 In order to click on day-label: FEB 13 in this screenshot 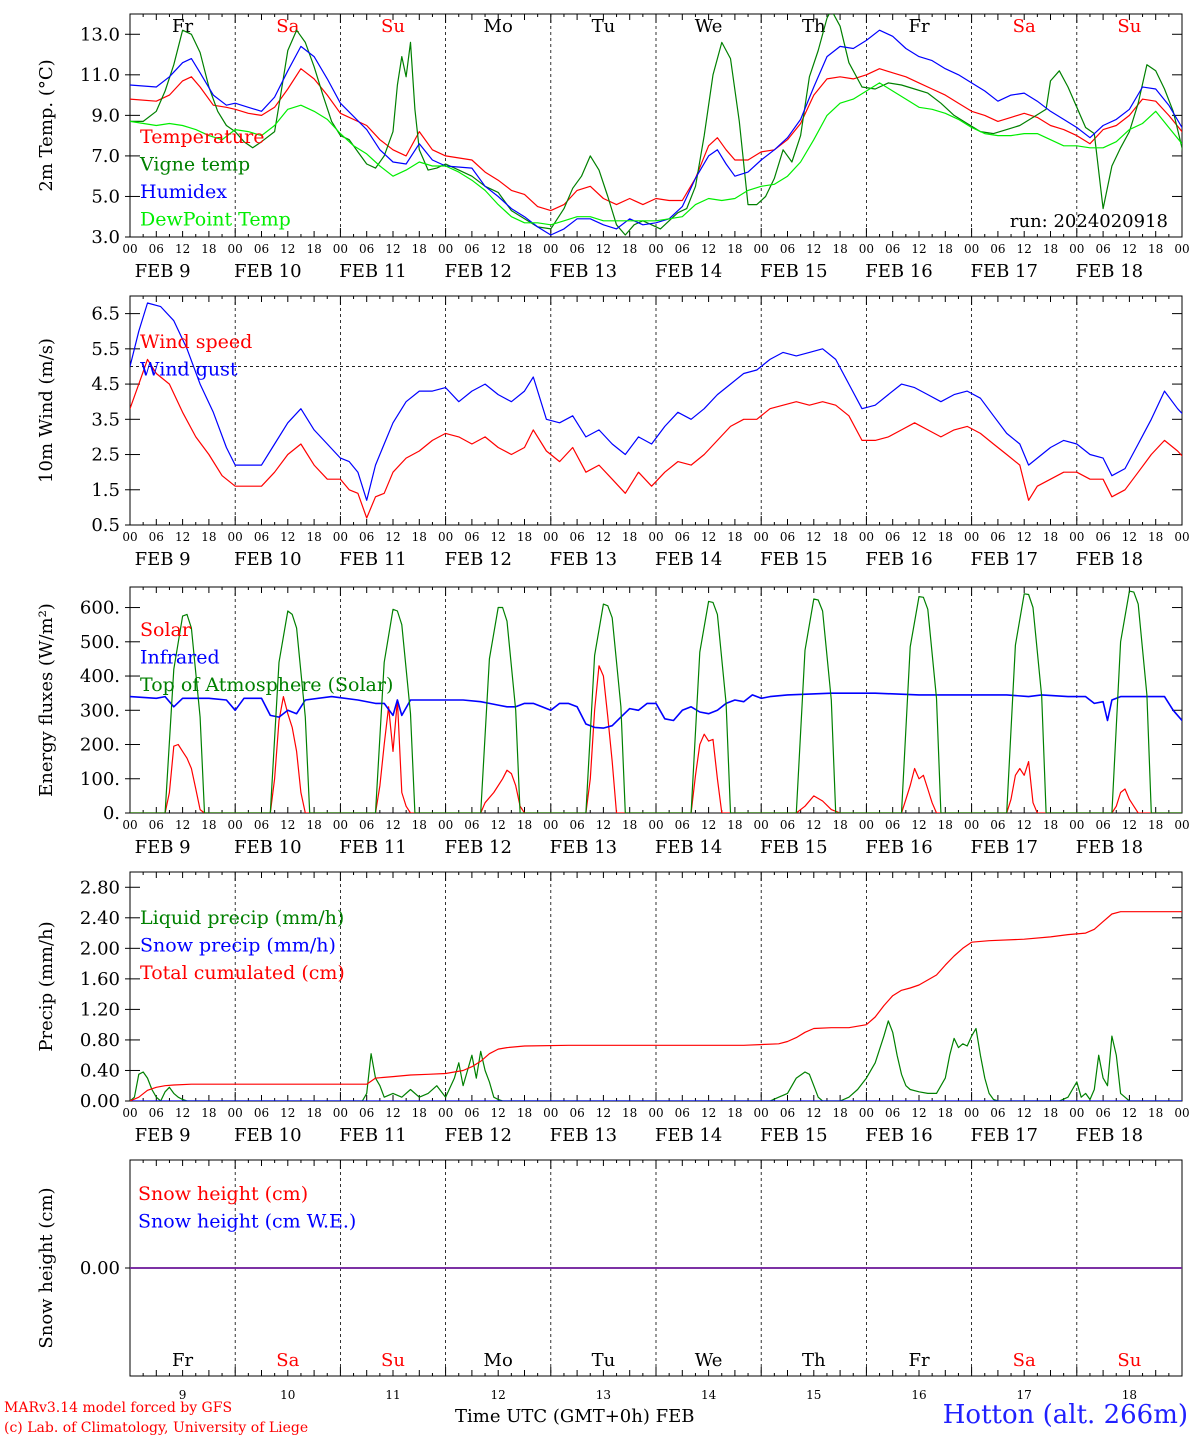, I will do `click(583, 847)`.